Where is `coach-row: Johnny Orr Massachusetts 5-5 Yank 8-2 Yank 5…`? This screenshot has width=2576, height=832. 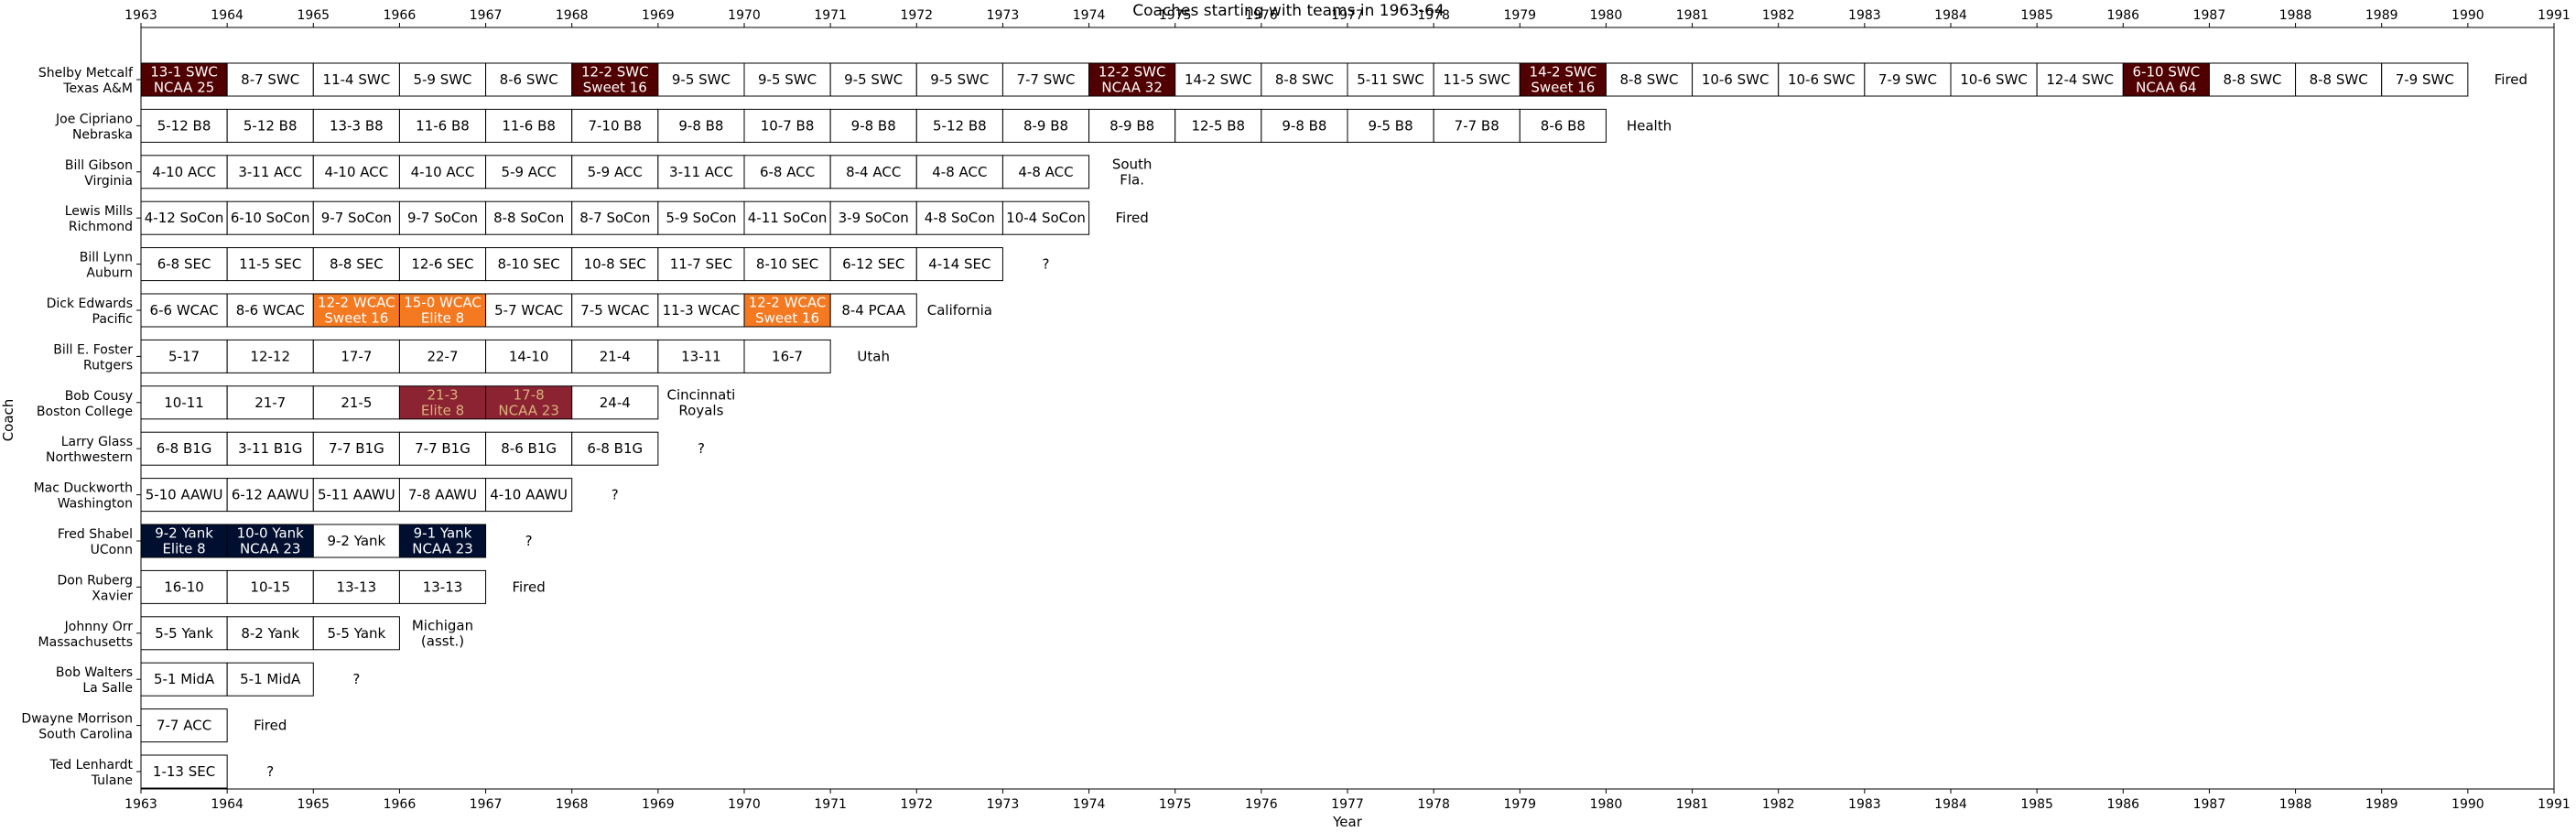 coach-row: Johnny Orr Massachusetts 5-5 Yank 8-2 Yank 5… is located at coordinates (255, 633).